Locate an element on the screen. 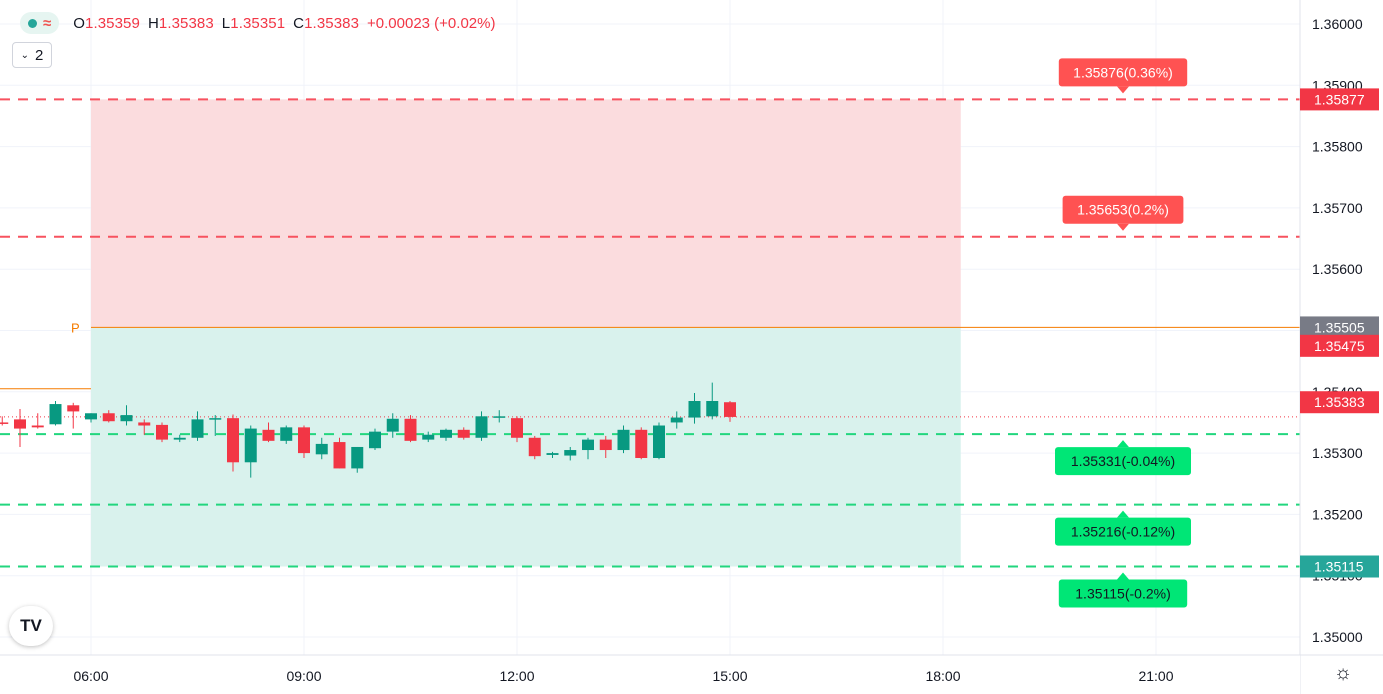  gear-icon: ☼ is located at coordinates (1343, 673).